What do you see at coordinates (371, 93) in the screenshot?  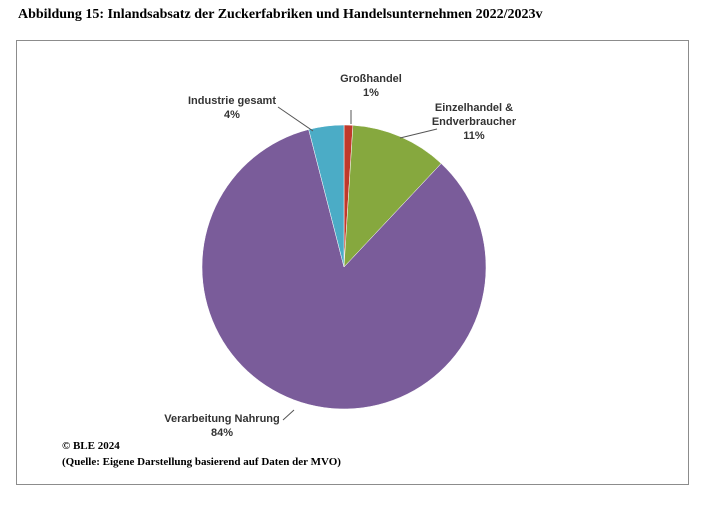 I see `slice-value-label-0: 1%` at bounding box center [371, 93].